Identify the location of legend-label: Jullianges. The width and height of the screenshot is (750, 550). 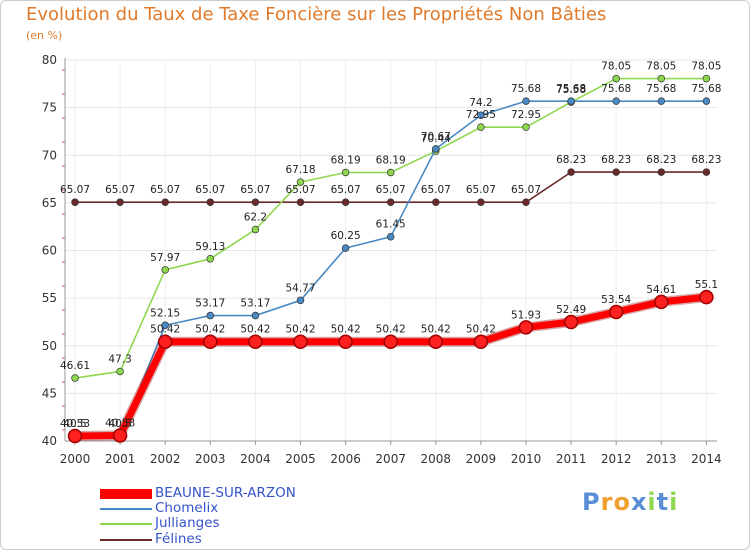
(187, 523).